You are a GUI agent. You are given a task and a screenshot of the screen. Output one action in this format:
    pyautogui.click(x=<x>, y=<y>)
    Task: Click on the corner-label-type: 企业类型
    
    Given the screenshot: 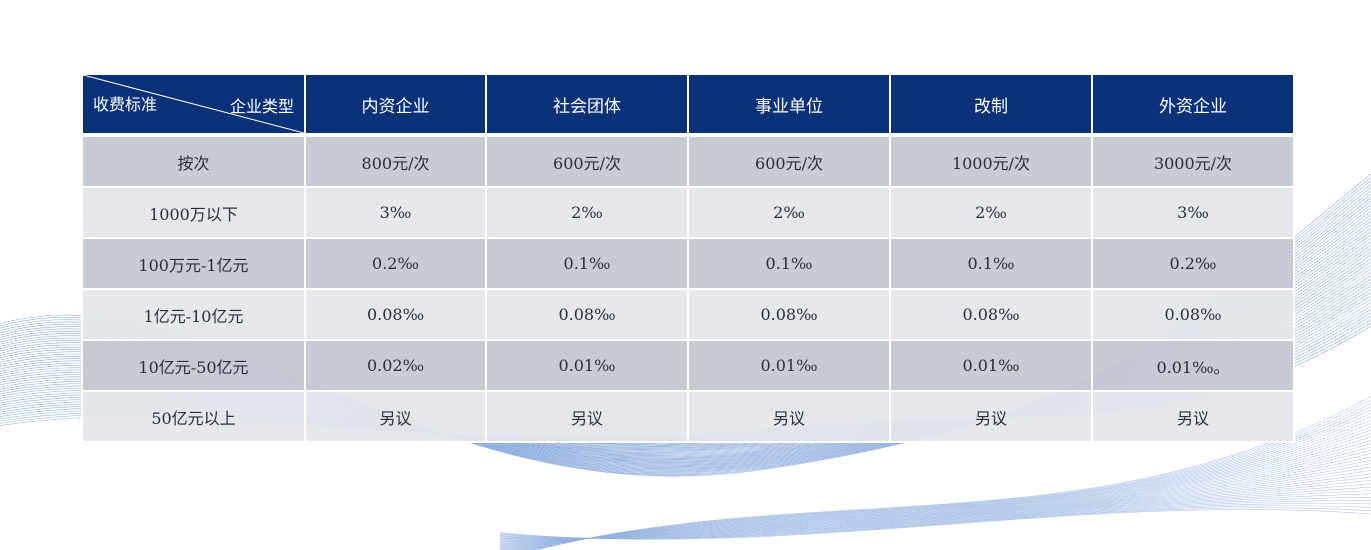 What is the action you would take?
    pyautogui.click(x=261, y=106)
    